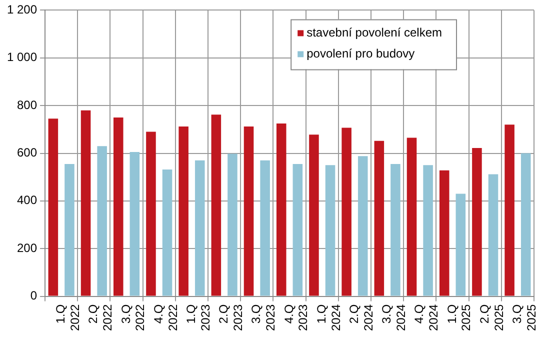  Describe the element at coordinates (34, 295) in the screenshot. I see `y-tick-label: 0` at that location.